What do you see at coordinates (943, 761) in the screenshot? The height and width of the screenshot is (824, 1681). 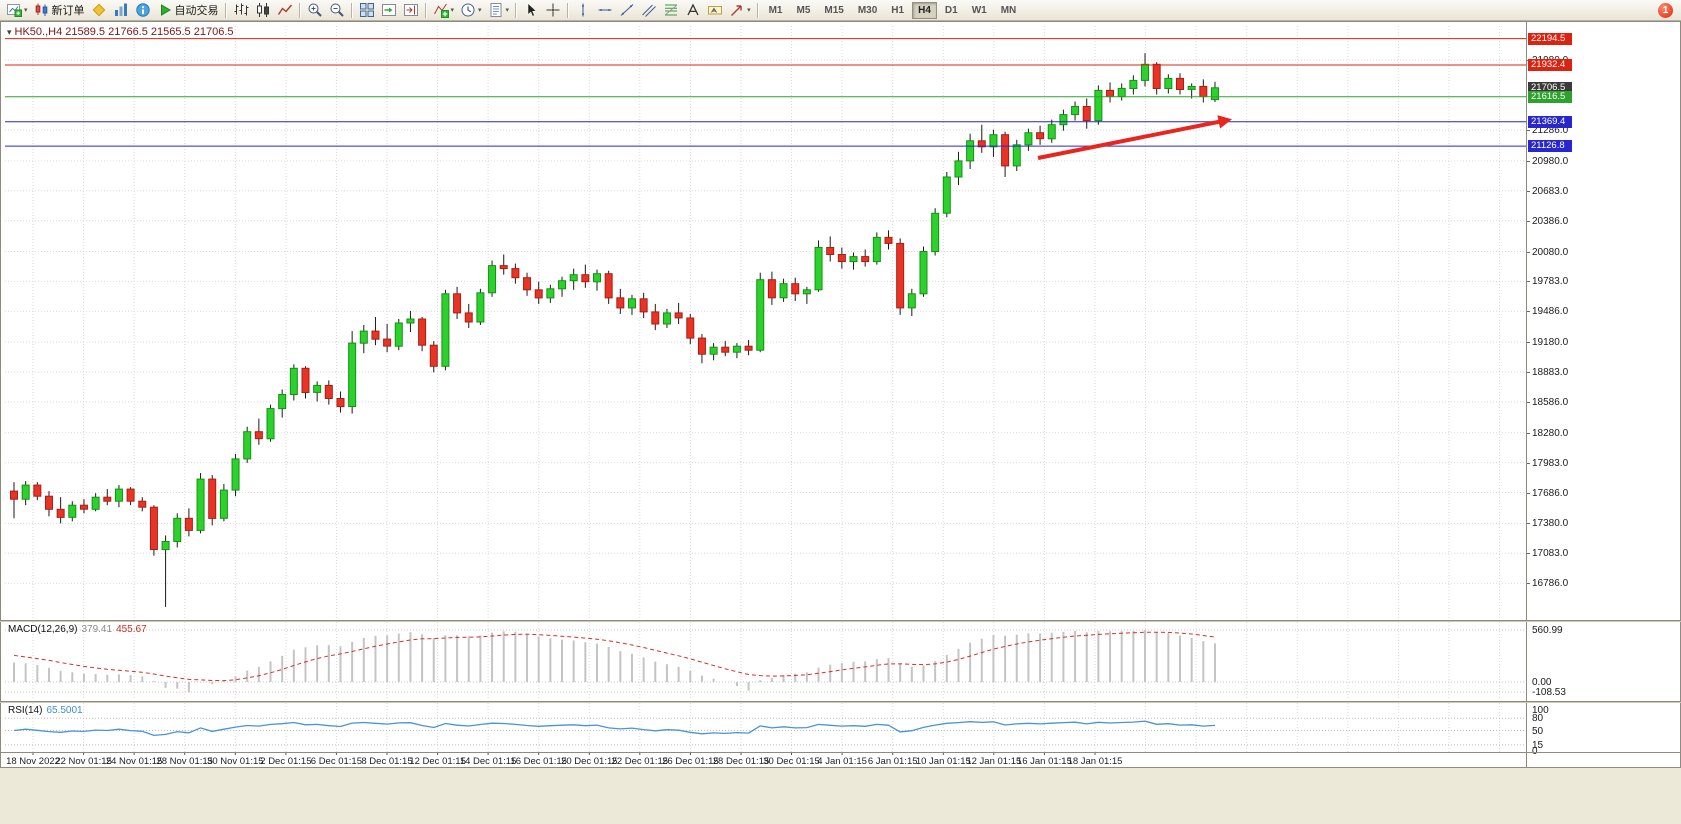 I see `time-axis-label: 10 Jan 01:15` at bounding box center [943, 761].